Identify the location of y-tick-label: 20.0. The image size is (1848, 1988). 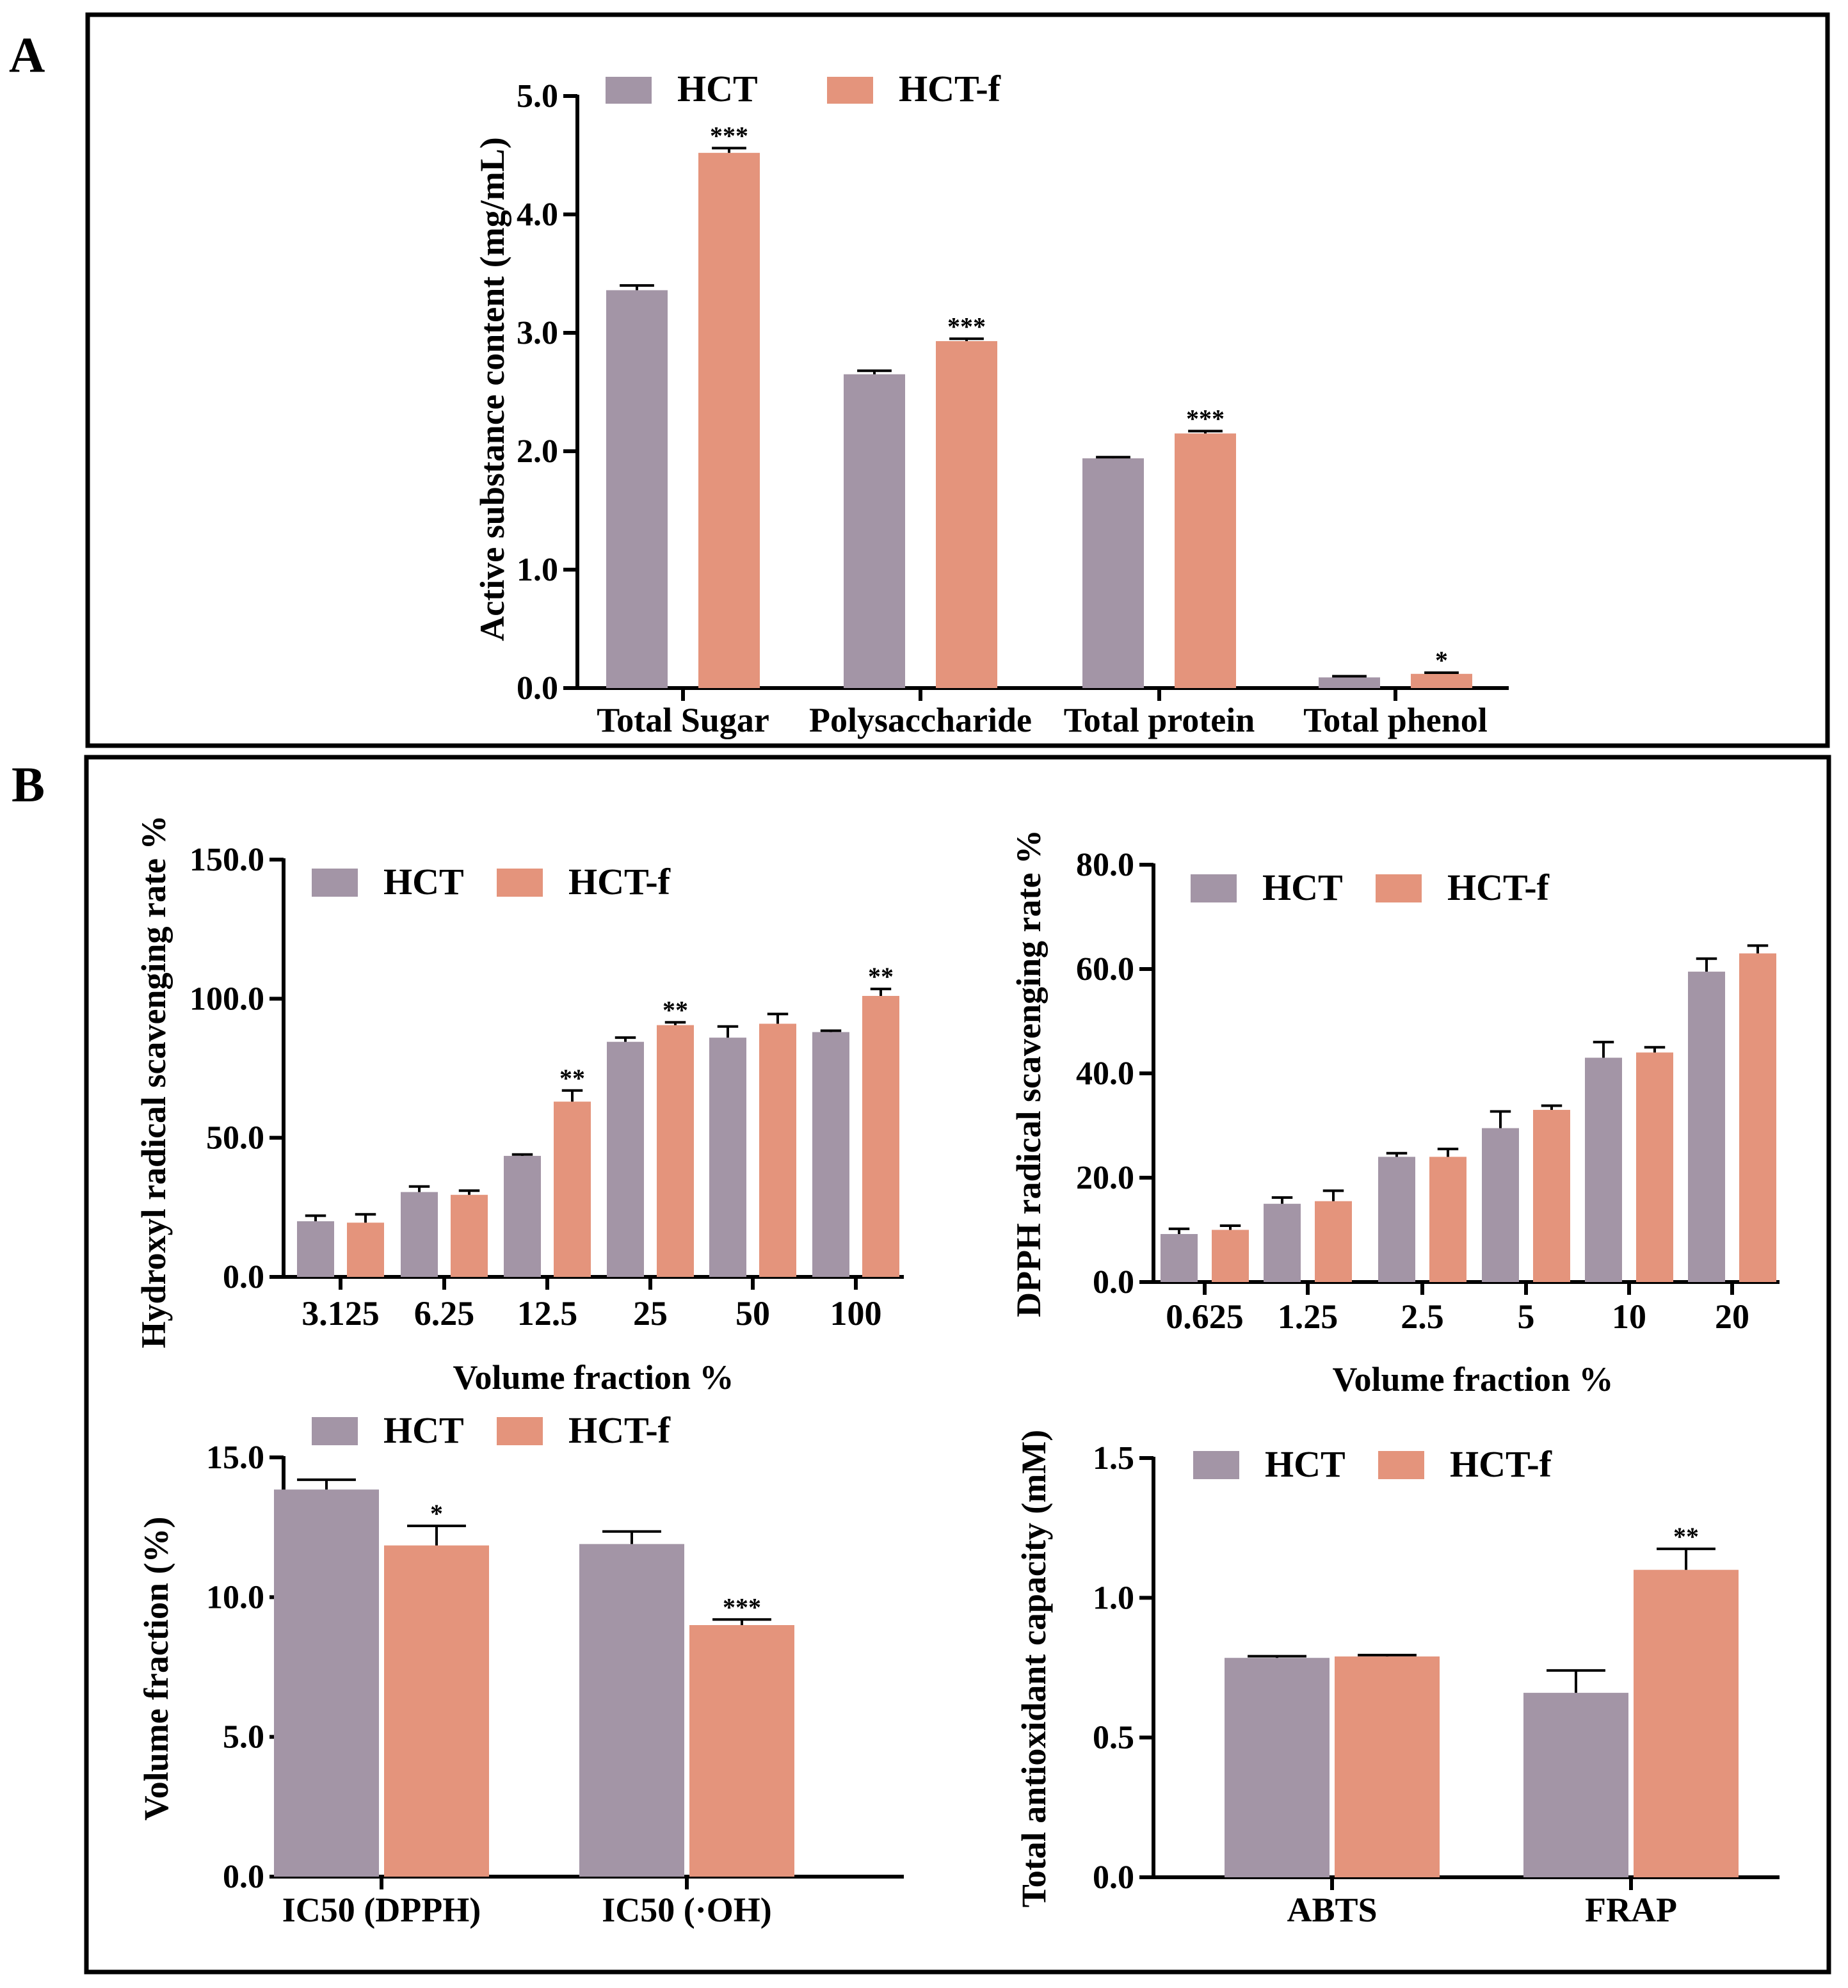
(1105, 1178).